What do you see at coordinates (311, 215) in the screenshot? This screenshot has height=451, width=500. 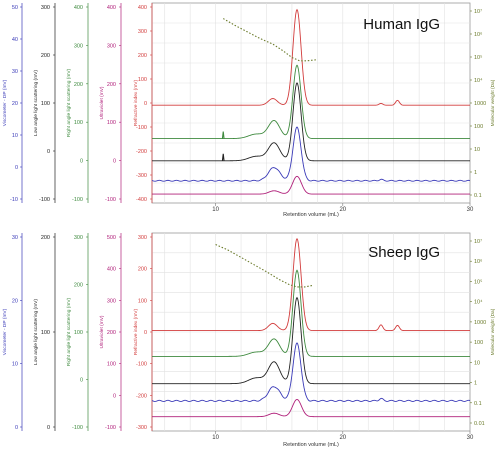 I see `x-axis-label-top: Retention volume (mL)` at bounding box center [311, 215].